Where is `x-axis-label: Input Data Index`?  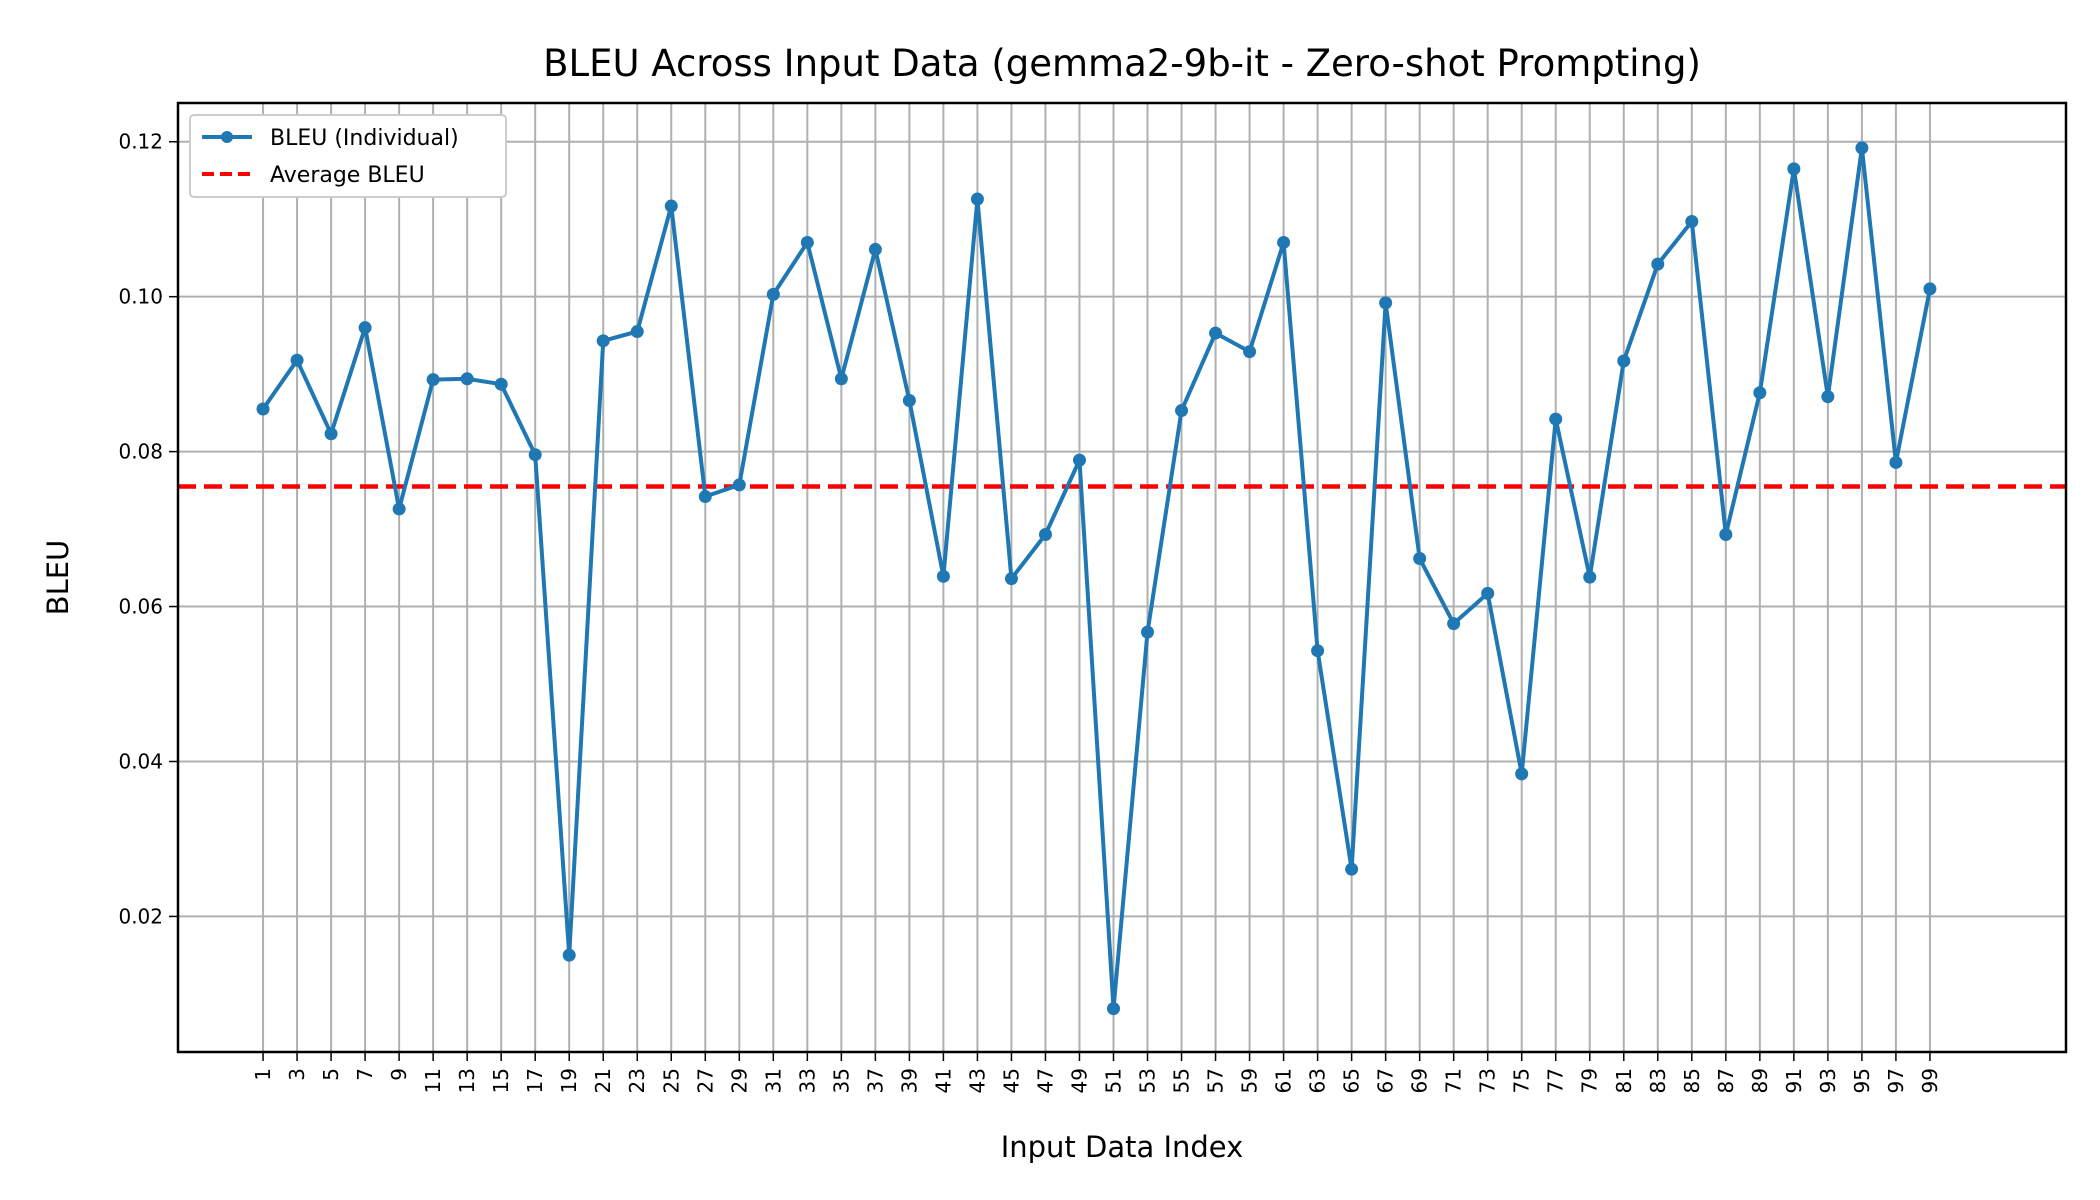
x-axis-label: Input Data Index is located at coordinates (1122, 1147).